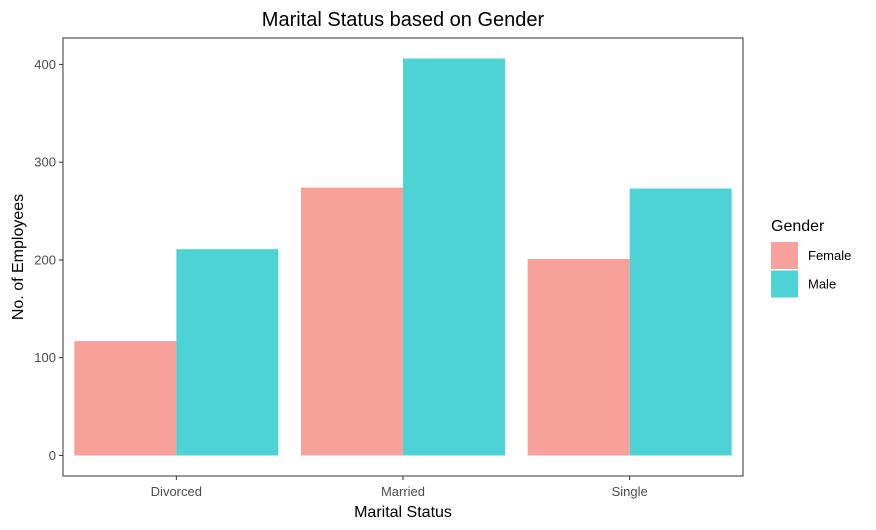 Image resolution: width=876 pixels, height=530 pixels. What do you see at coordinates (829, 255) in the screenshot?
I see `legend-label-female: Female` at bounding box center [829, 255].